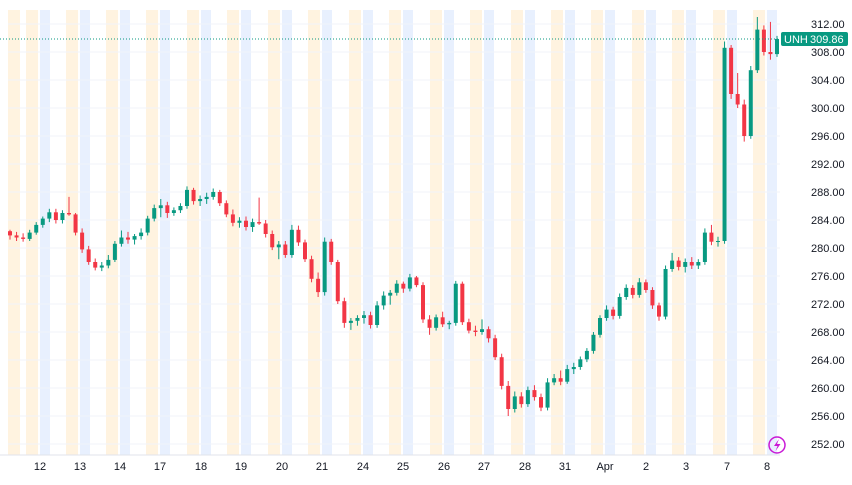  I want to click on y-tick-label: 304.00, so click(828, 81).